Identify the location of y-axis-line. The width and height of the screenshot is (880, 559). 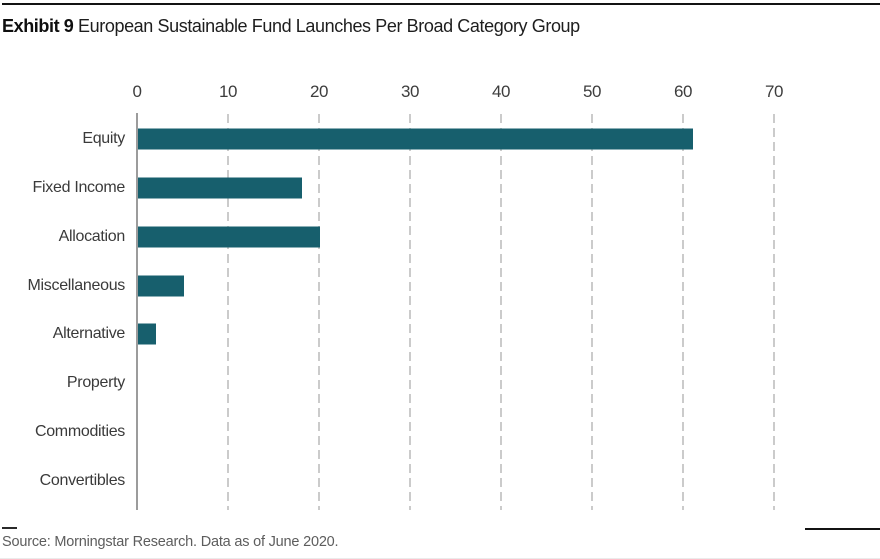
(137, 311).